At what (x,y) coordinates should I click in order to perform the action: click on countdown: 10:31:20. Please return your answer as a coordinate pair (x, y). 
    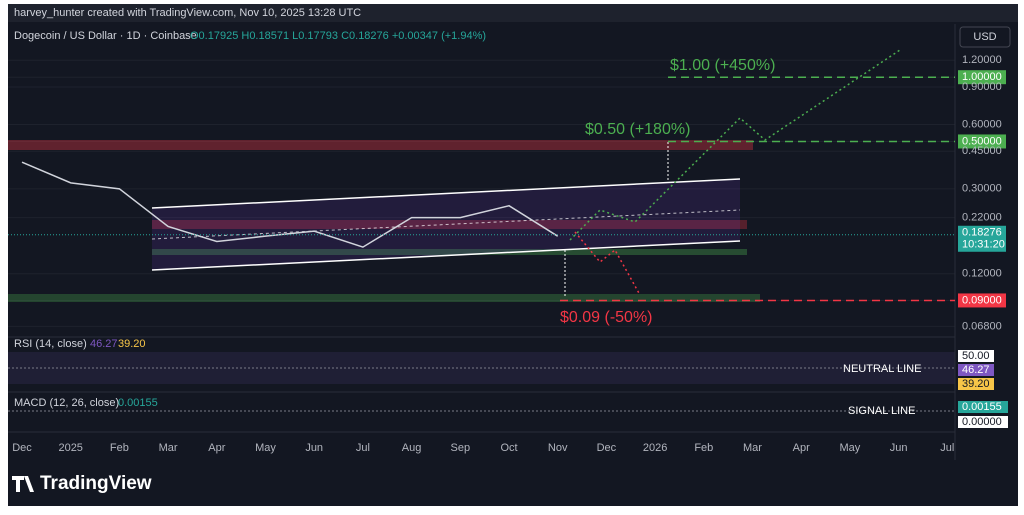
    Looking at the image, I should click on (983, 245).